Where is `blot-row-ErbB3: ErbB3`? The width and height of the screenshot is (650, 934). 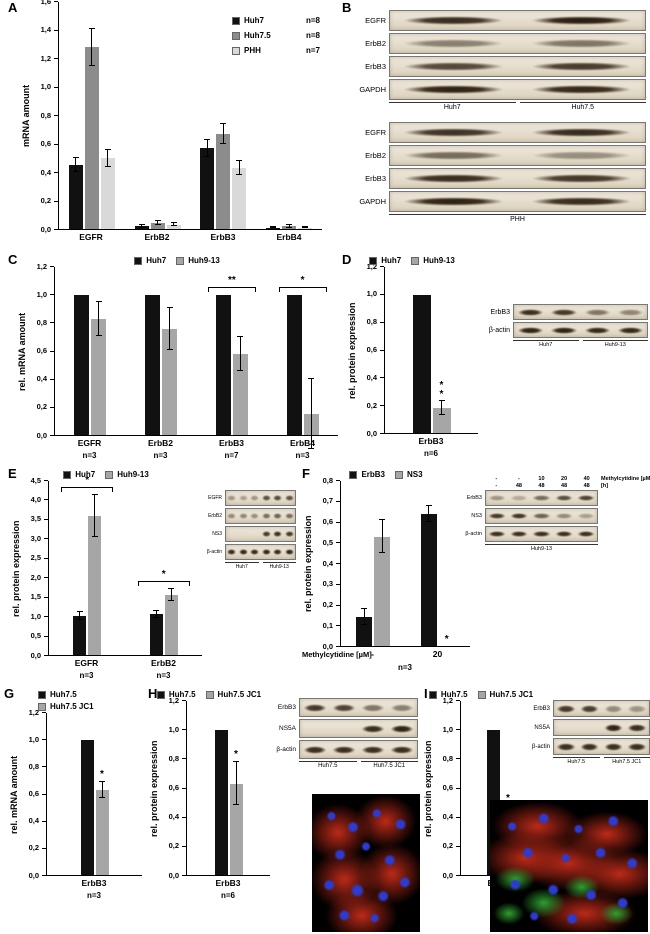
blot-row-ErbB3: ErbB3 is located at coordinates (528, 498).